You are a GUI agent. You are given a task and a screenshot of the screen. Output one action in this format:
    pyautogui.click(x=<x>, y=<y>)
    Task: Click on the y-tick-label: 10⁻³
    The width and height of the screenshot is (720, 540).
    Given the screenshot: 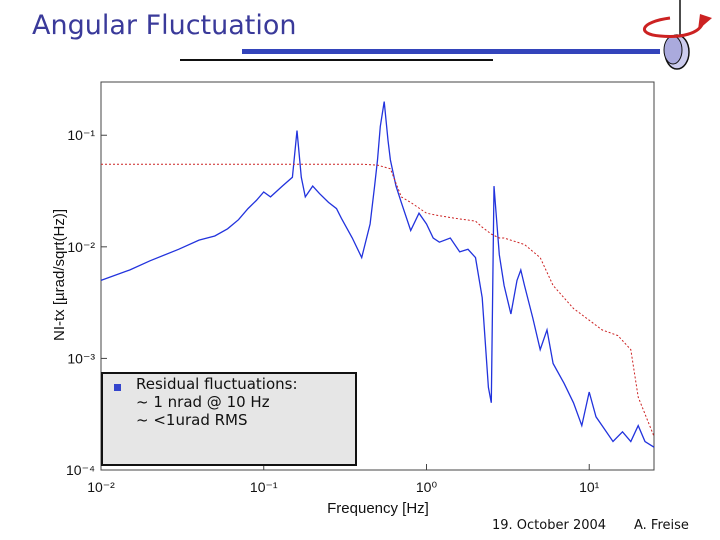 What is the action you would take?
    pyautogui.click(x=81, y=358)
    